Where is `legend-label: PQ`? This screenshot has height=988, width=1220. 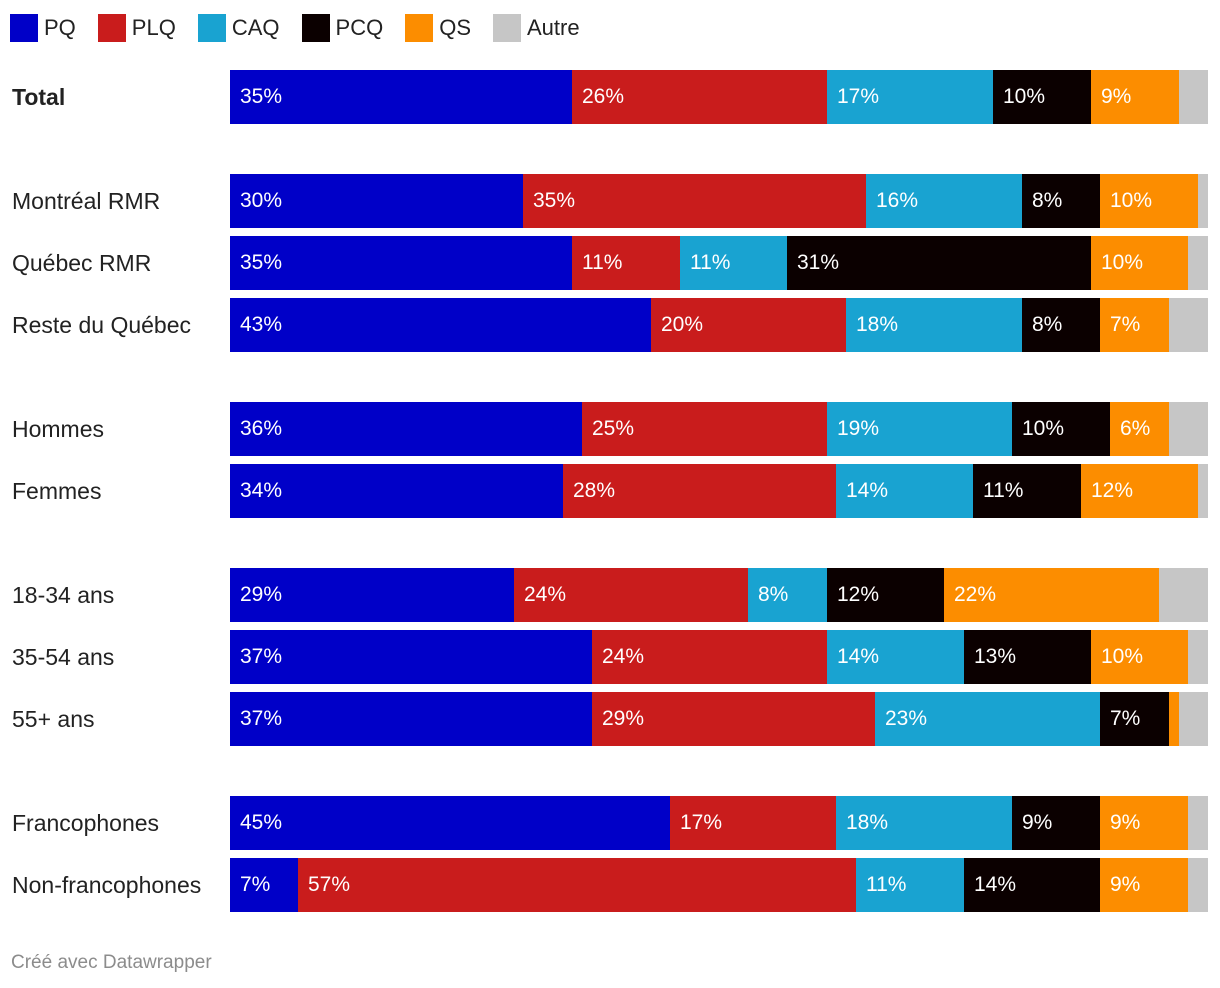
legend-label: PQ is located at coordinates (60, 27).